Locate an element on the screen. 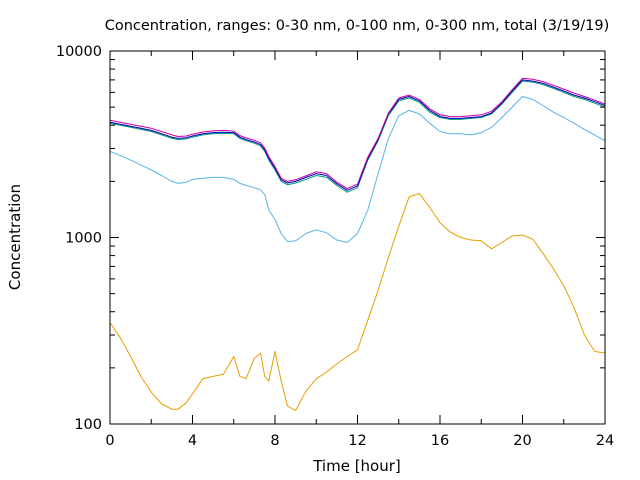  x-tick-label: 24 is located at coordinates (605, 441).